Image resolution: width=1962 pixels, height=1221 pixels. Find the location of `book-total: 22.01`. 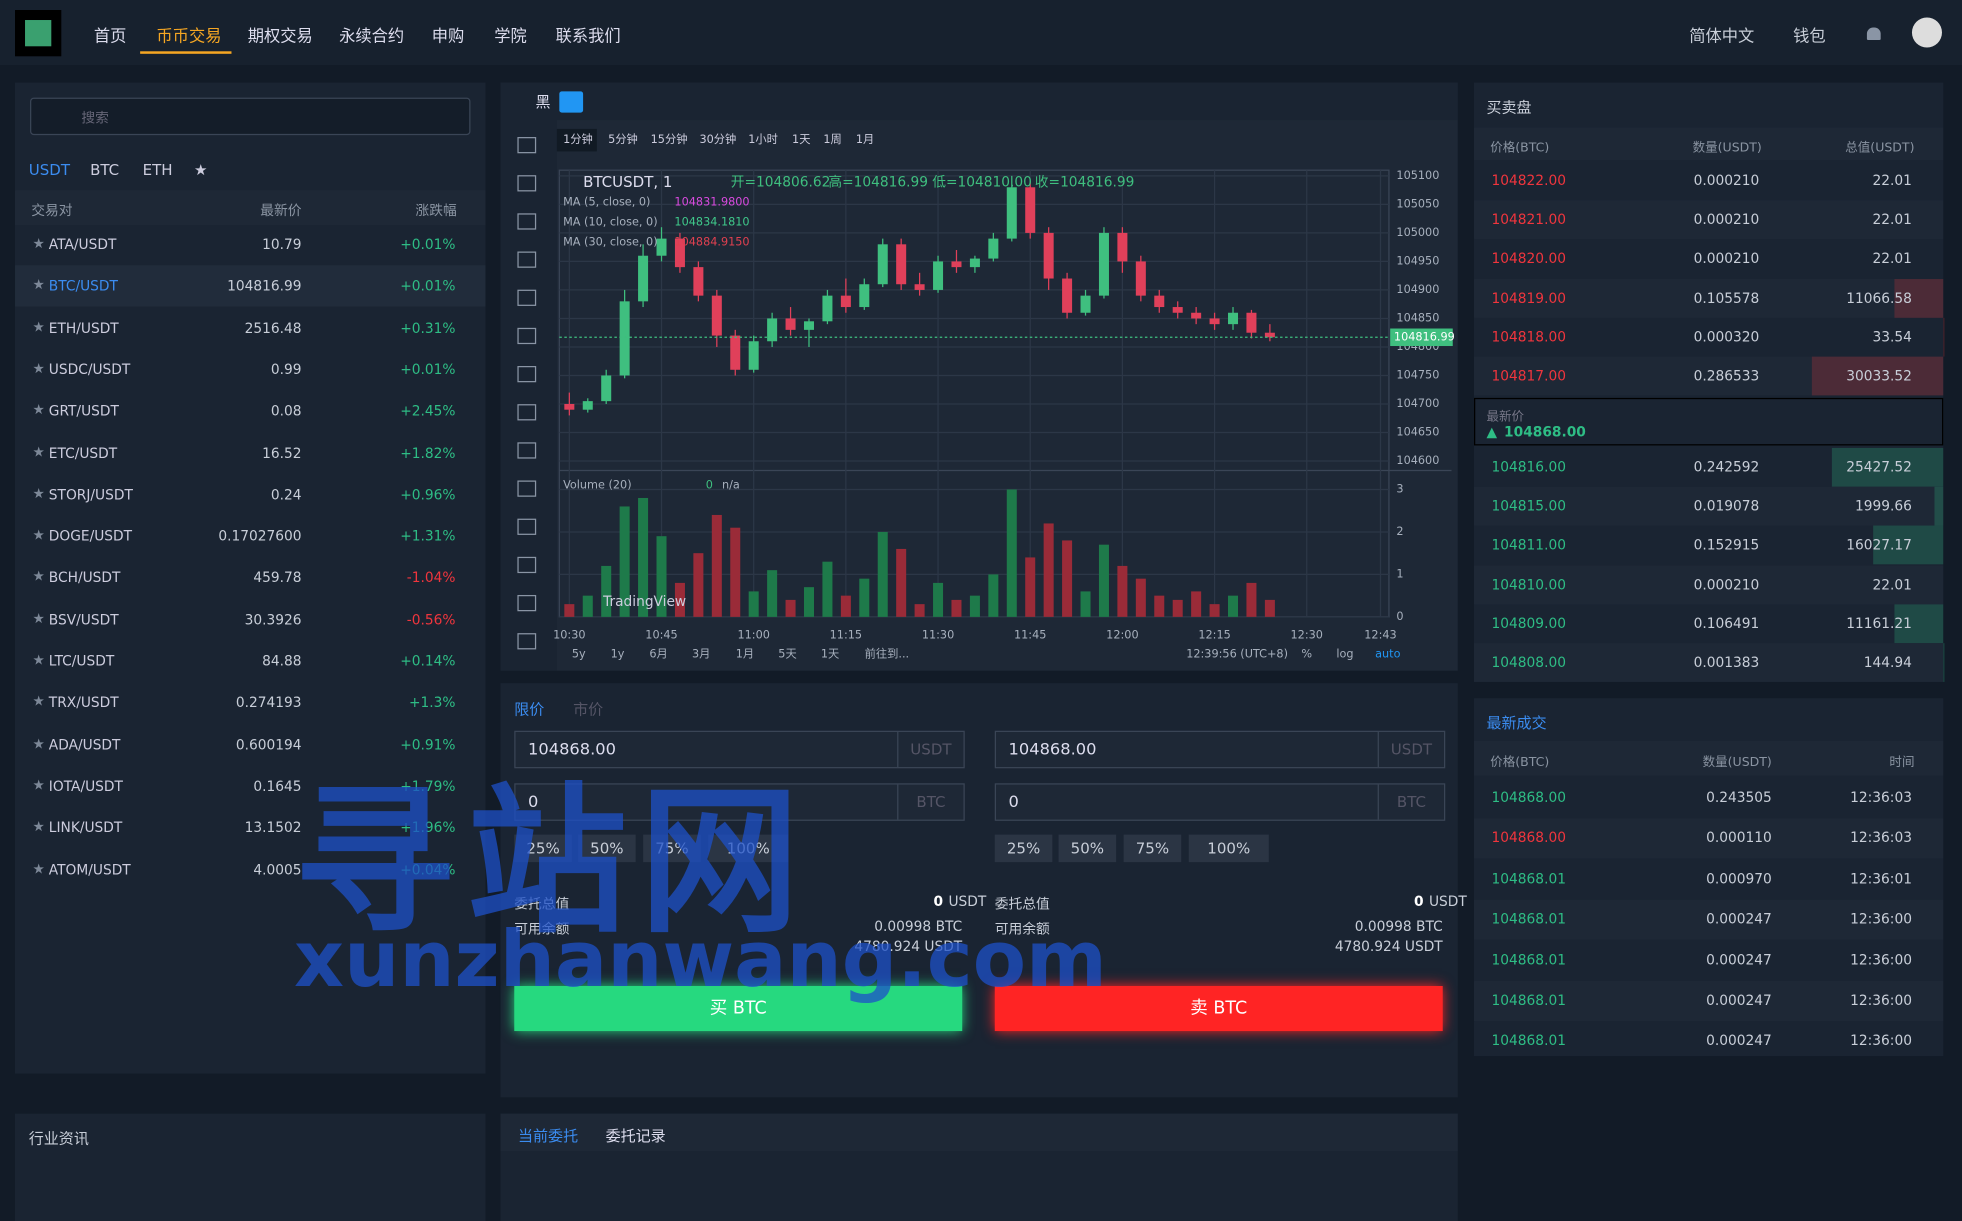

book-total: 22.01 is located at coordinates (1892, 584).